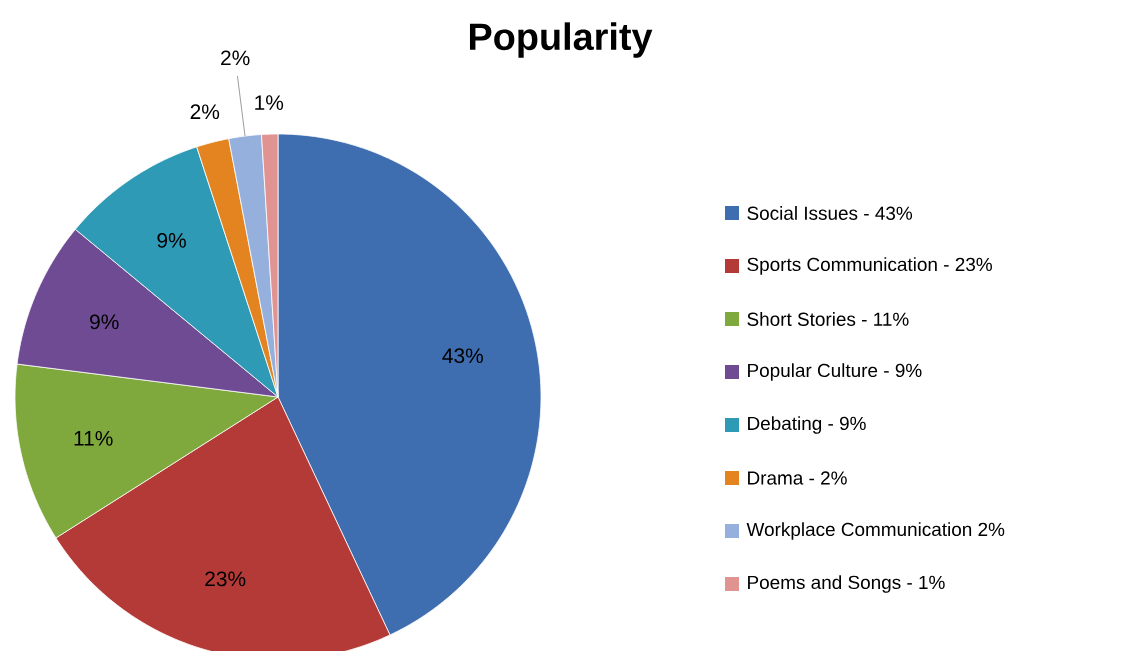 The width and height of the screenshot is (1140, 651). I want to click on legend-label: Short Stories - 11%, so click(828, 319).